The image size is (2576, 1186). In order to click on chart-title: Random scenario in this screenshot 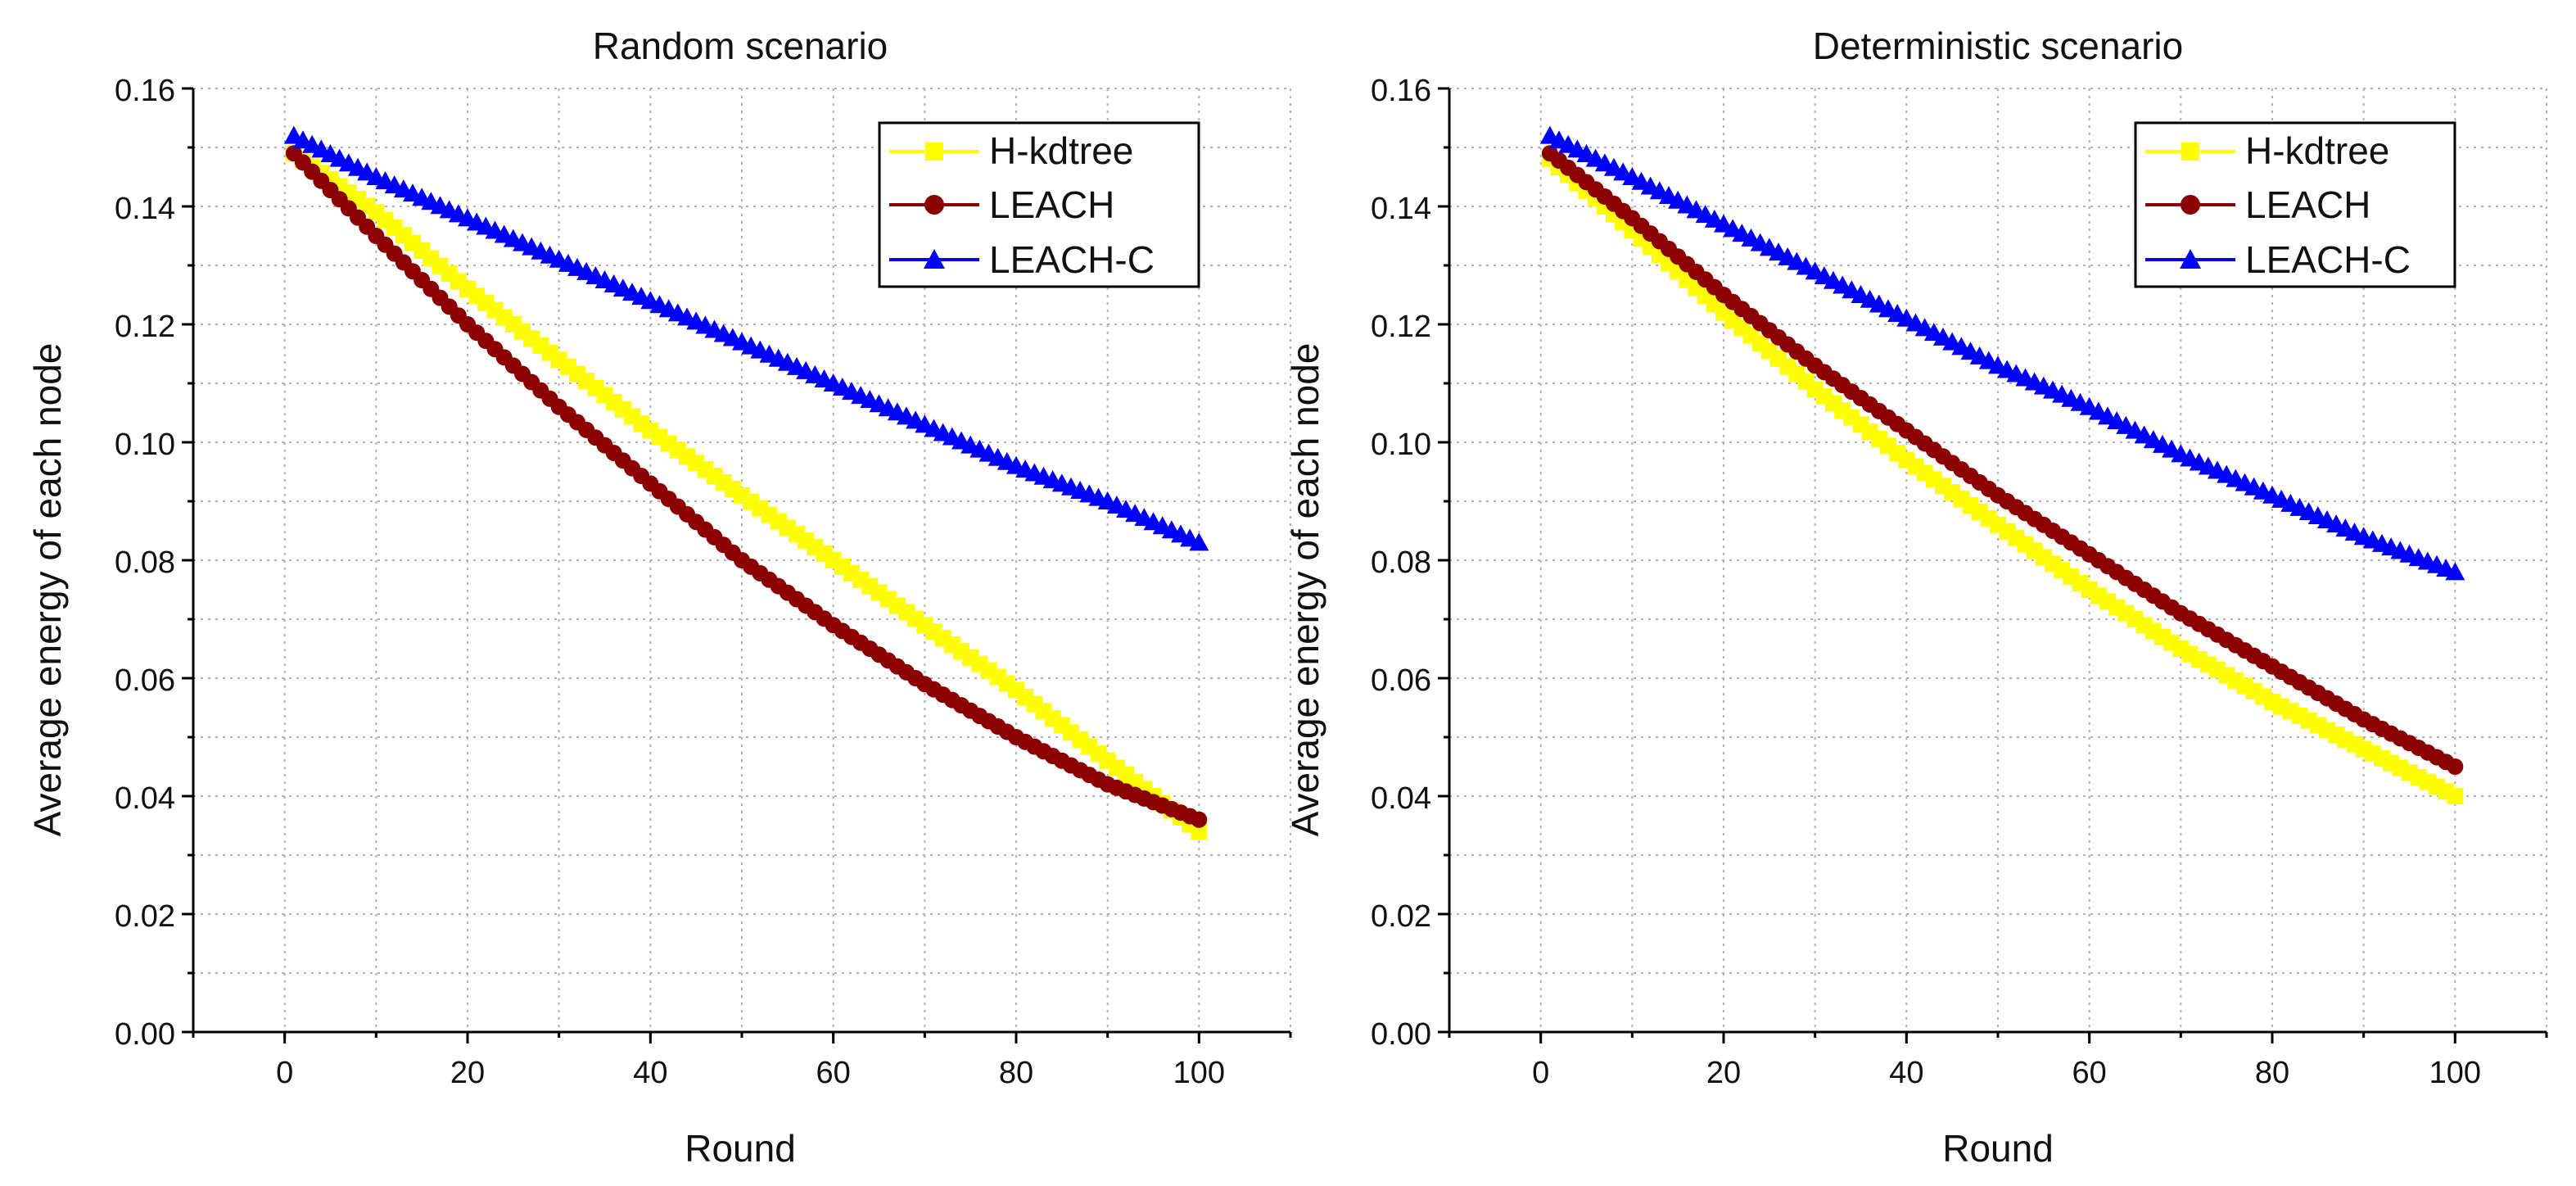, I will do `click(740, 46)`.